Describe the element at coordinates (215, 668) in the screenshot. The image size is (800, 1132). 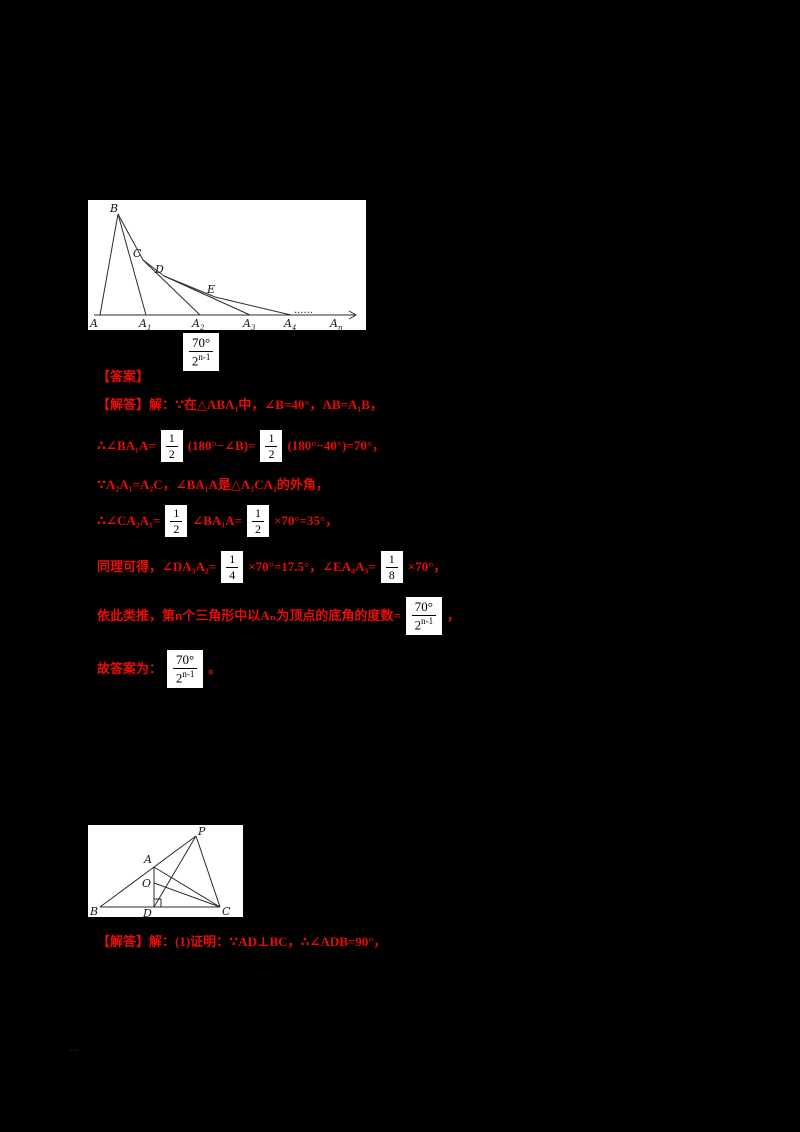
I see `solution-text: 。` at that location.